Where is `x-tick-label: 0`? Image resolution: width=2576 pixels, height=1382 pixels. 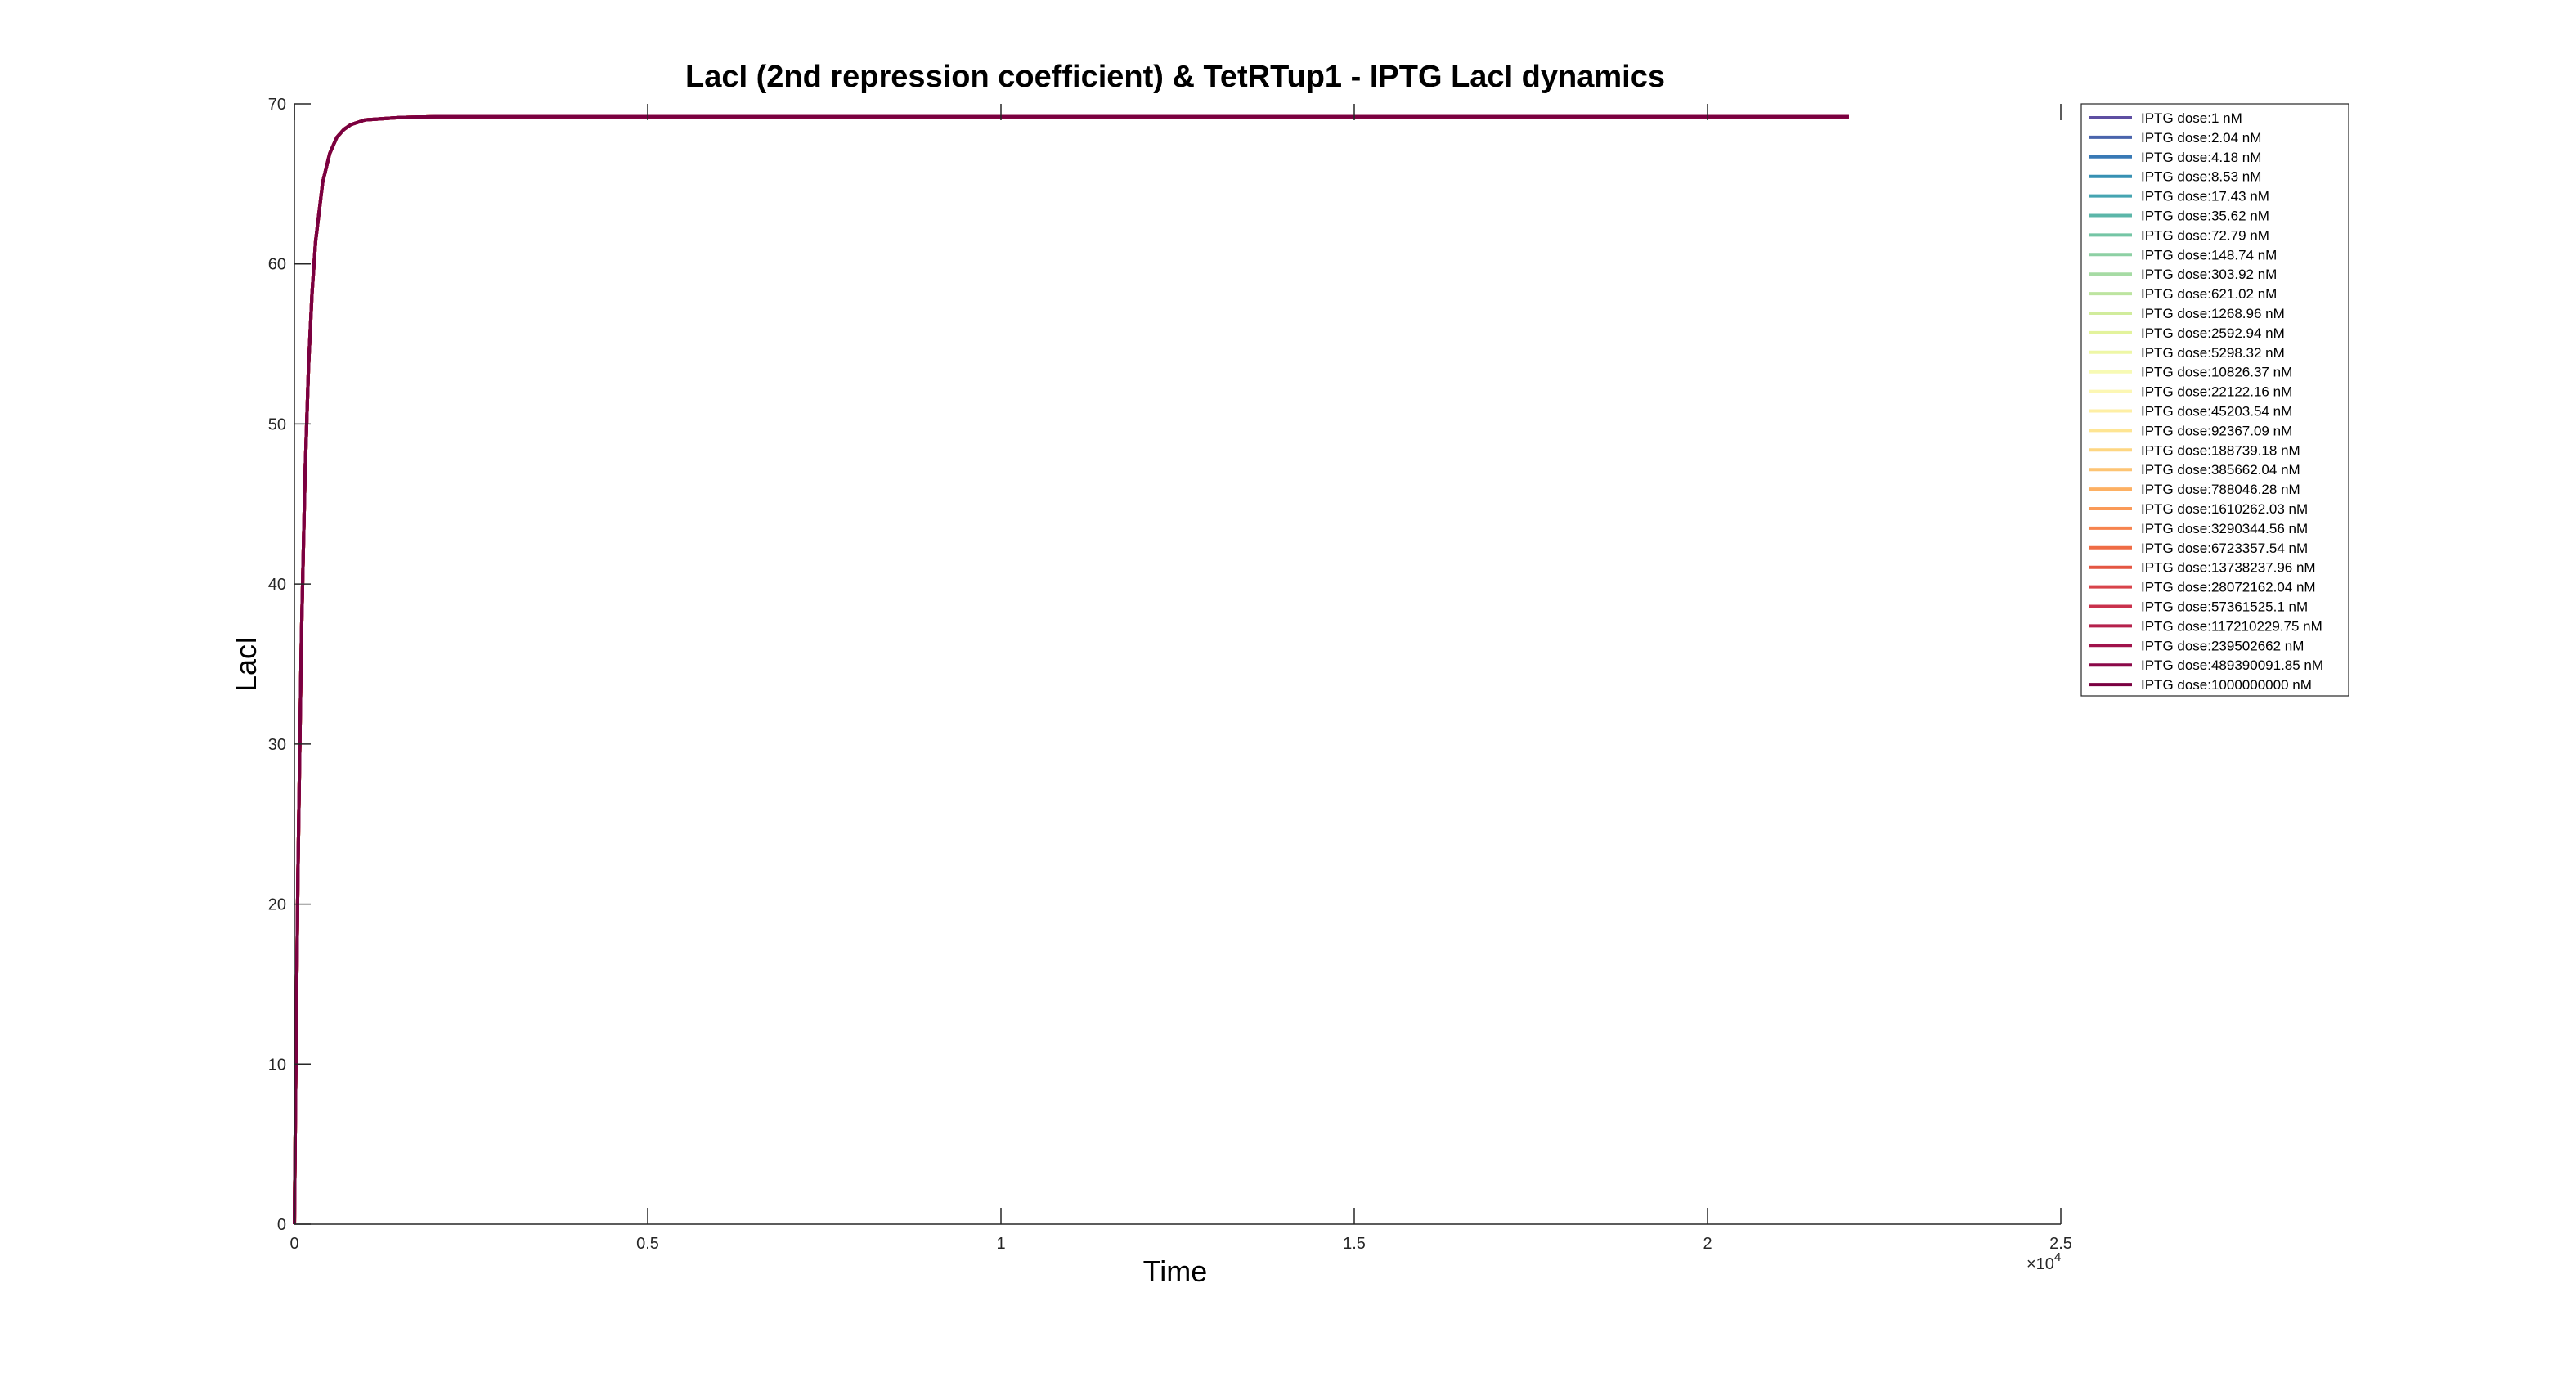
x-tick-label: 0 is located at coordinates (293, 1244).